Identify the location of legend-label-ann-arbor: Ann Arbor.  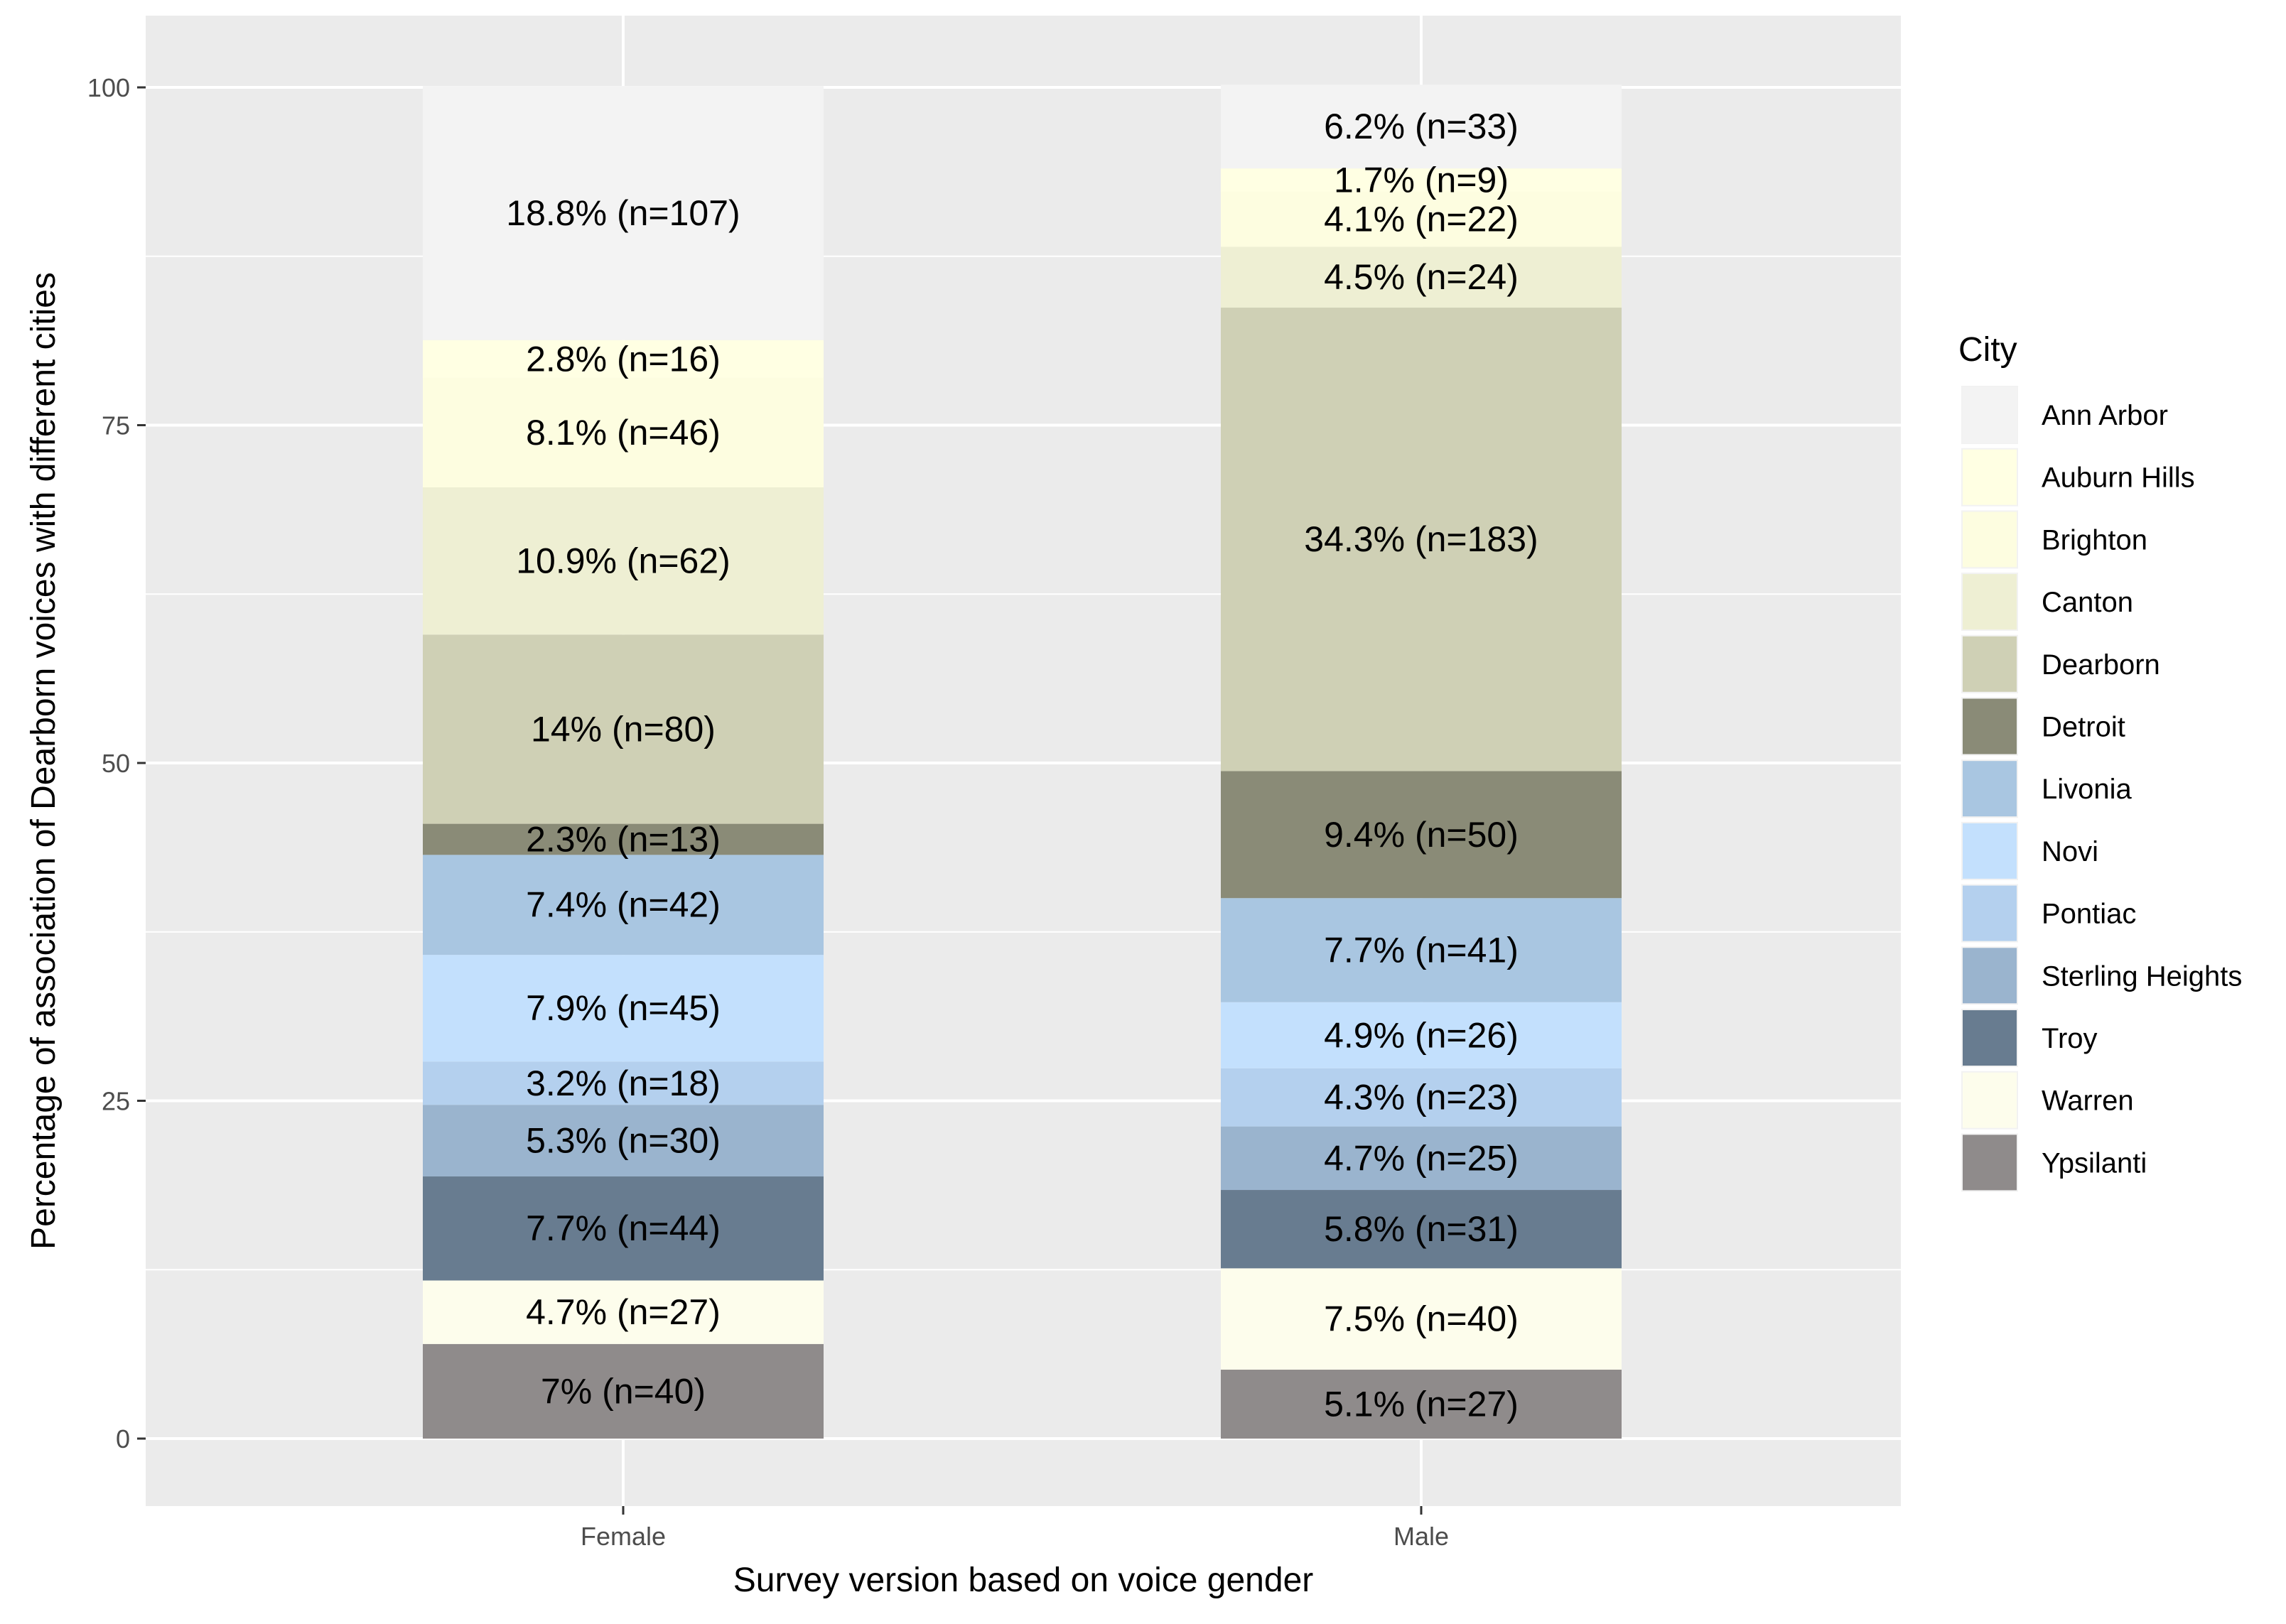
(2105, 415).